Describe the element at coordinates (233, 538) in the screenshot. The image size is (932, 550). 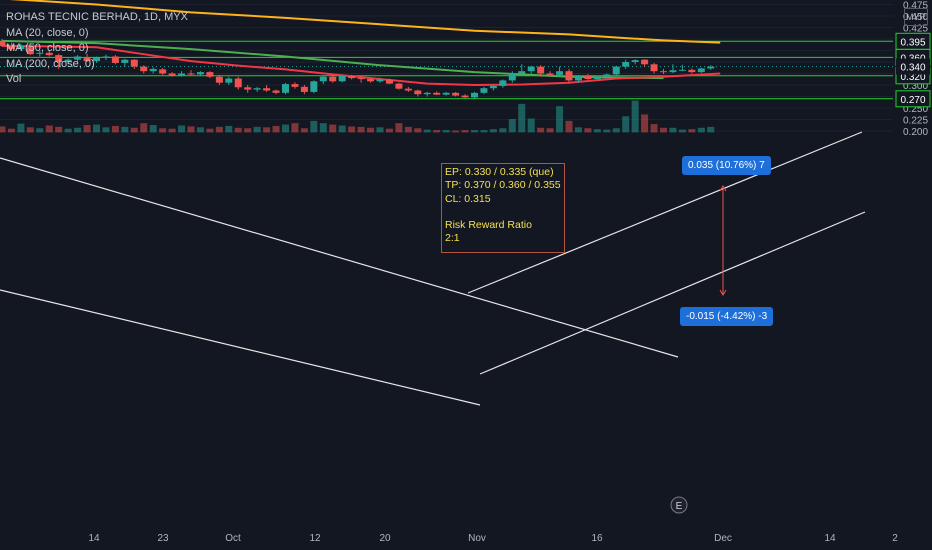
I see `time-tick-label: Oct` at that location.